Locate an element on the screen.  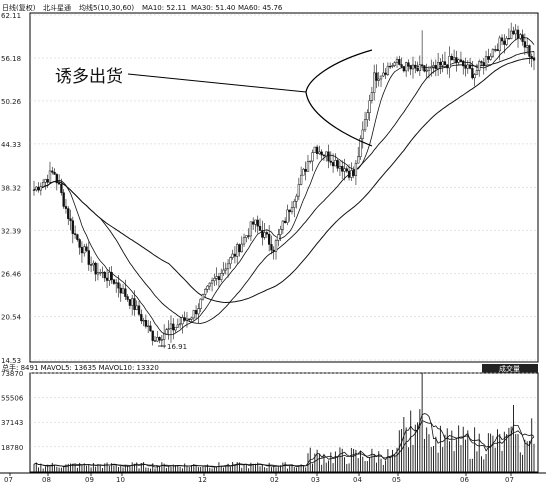
x-tick-label: 05 is located at coordinates (396, 479).